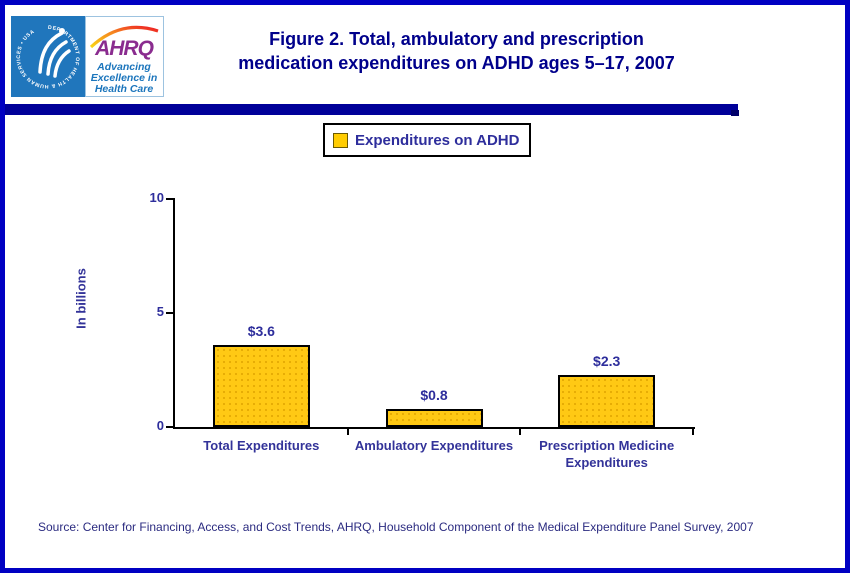 This screenshot has width=853, height=576. What do you see at coordinates (124, 89) in the screenshot?
I see `ahrq-tagline-line3: Health Care` at bounding box center [124, 89].